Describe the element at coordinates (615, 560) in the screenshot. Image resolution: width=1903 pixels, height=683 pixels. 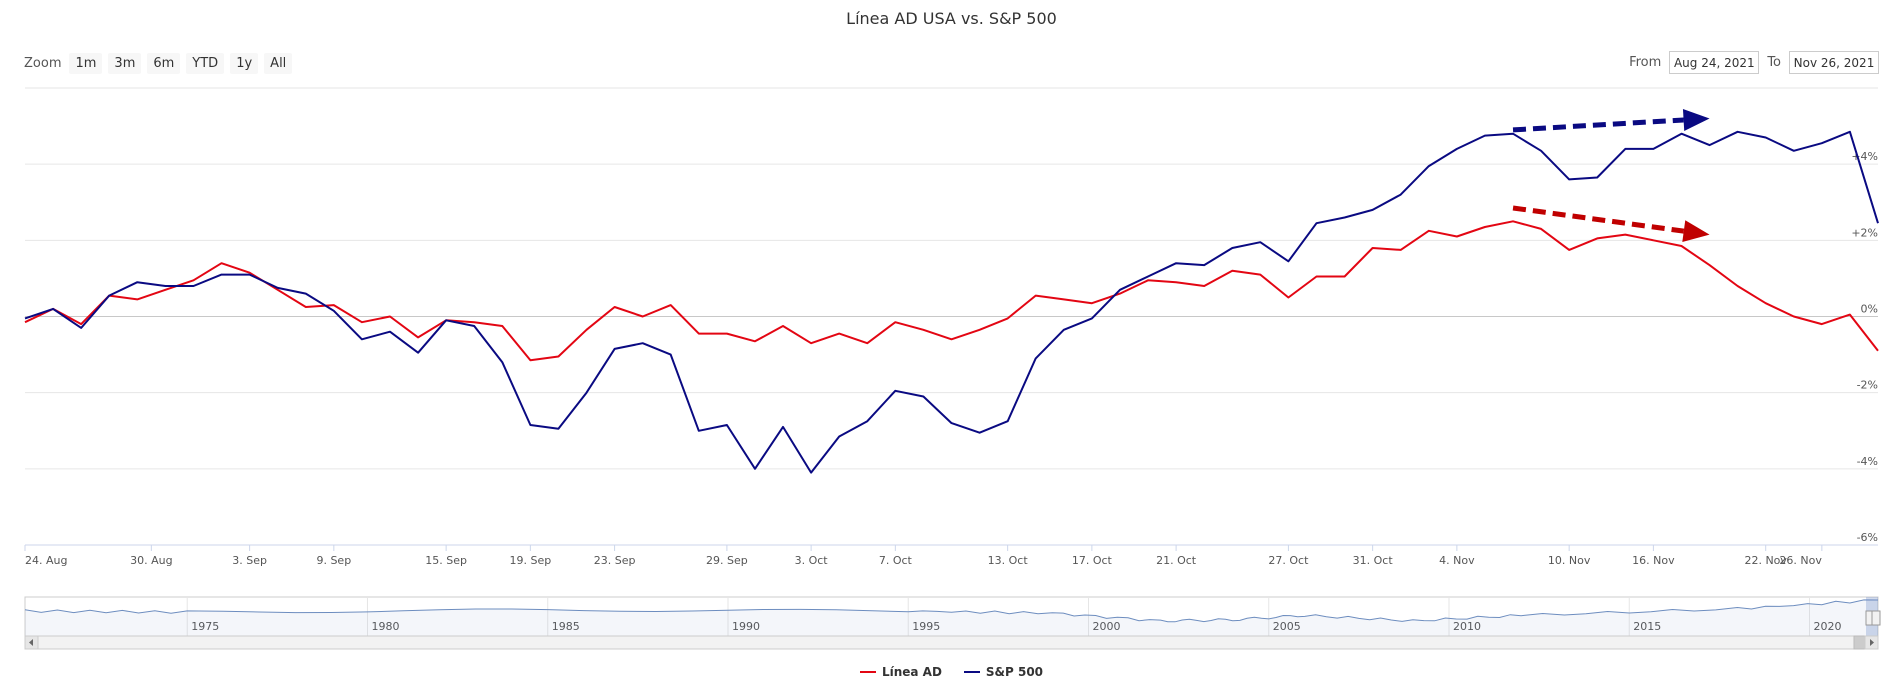
I see `x-tick-label: 23. Sep` at that location.